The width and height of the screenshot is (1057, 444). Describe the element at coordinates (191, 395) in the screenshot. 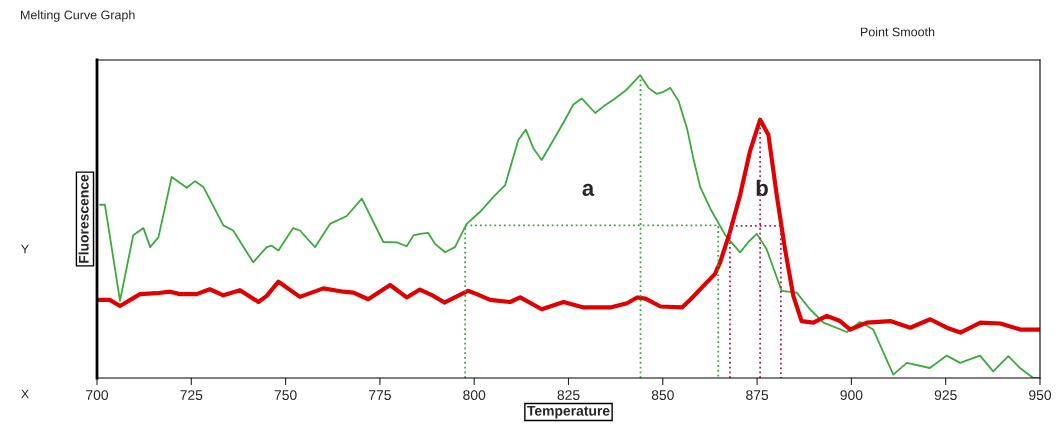

I see `x-tick-label: 725` at that location.